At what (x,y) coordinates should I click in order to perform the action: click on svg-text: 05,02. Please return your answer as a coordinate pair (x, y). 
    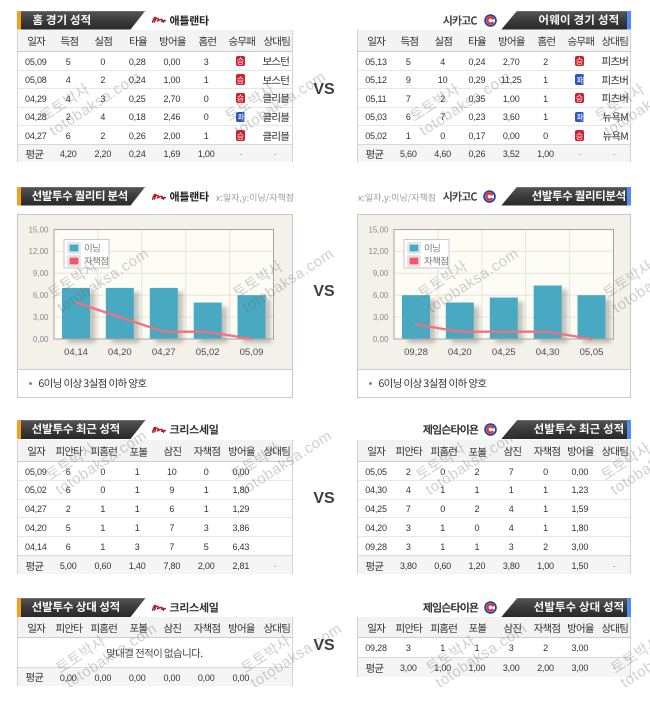
    Looking at the image, I should click on (207, 352).